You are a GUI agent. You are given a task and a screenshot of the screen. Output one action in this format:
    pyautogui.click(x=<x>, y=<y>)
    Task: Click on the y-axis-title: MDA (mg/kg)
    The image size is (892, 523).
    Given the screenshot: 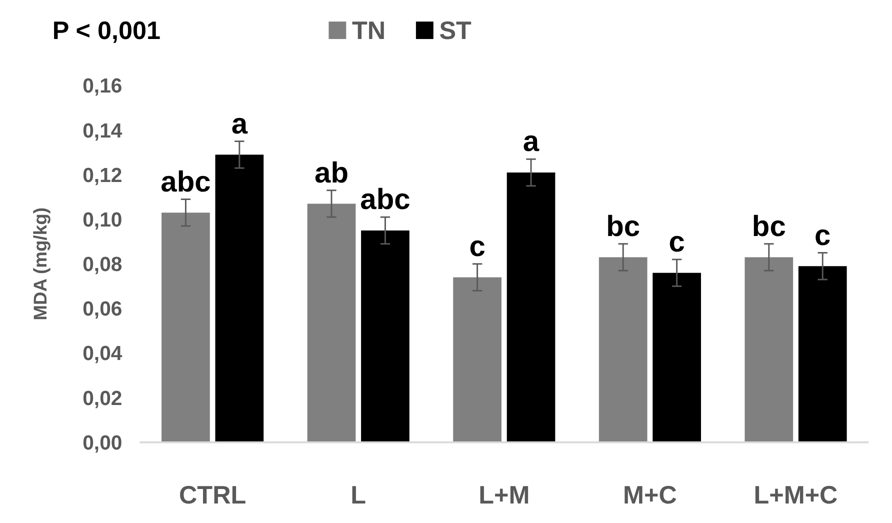 What is the action you would take?
    pyautogui.click(x=40, y=264)
    